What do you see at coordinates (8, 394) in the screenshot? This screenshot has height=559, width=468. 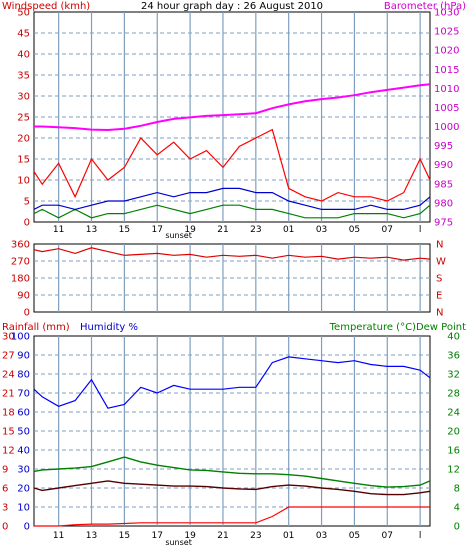 I see `rain-ytick-21: 21` at bounding box center [8, 394].